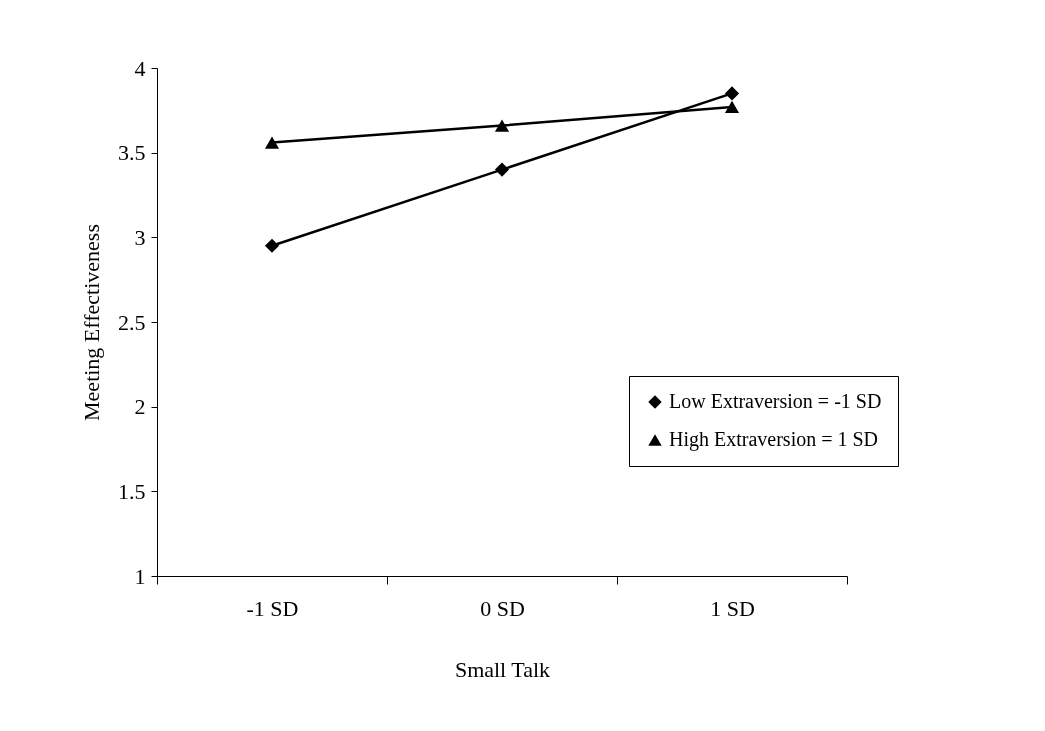 The height and width of the screenshot is (731, 1045). Describe the element at coordinates (132, 322) in the screenshot. I see `y-tick-label: 2.5` at that location.